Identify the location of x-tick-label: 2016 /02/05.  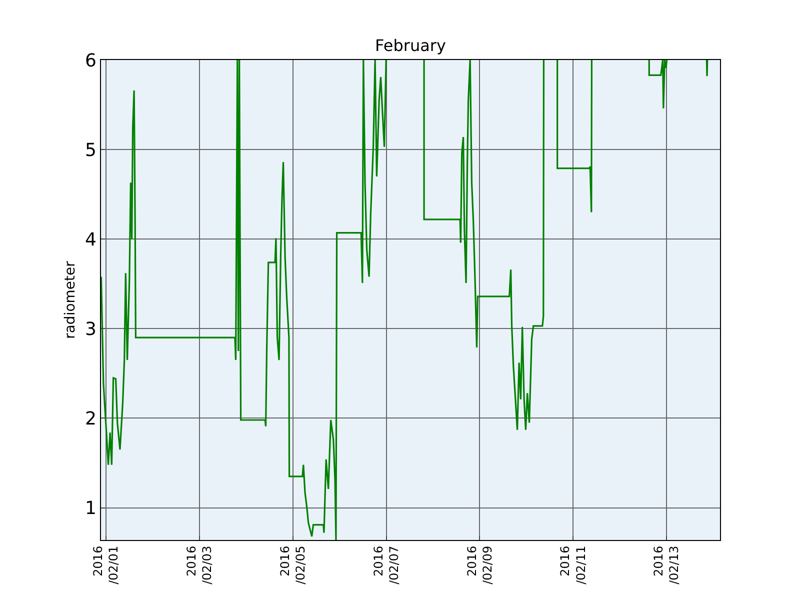
(293, 565).